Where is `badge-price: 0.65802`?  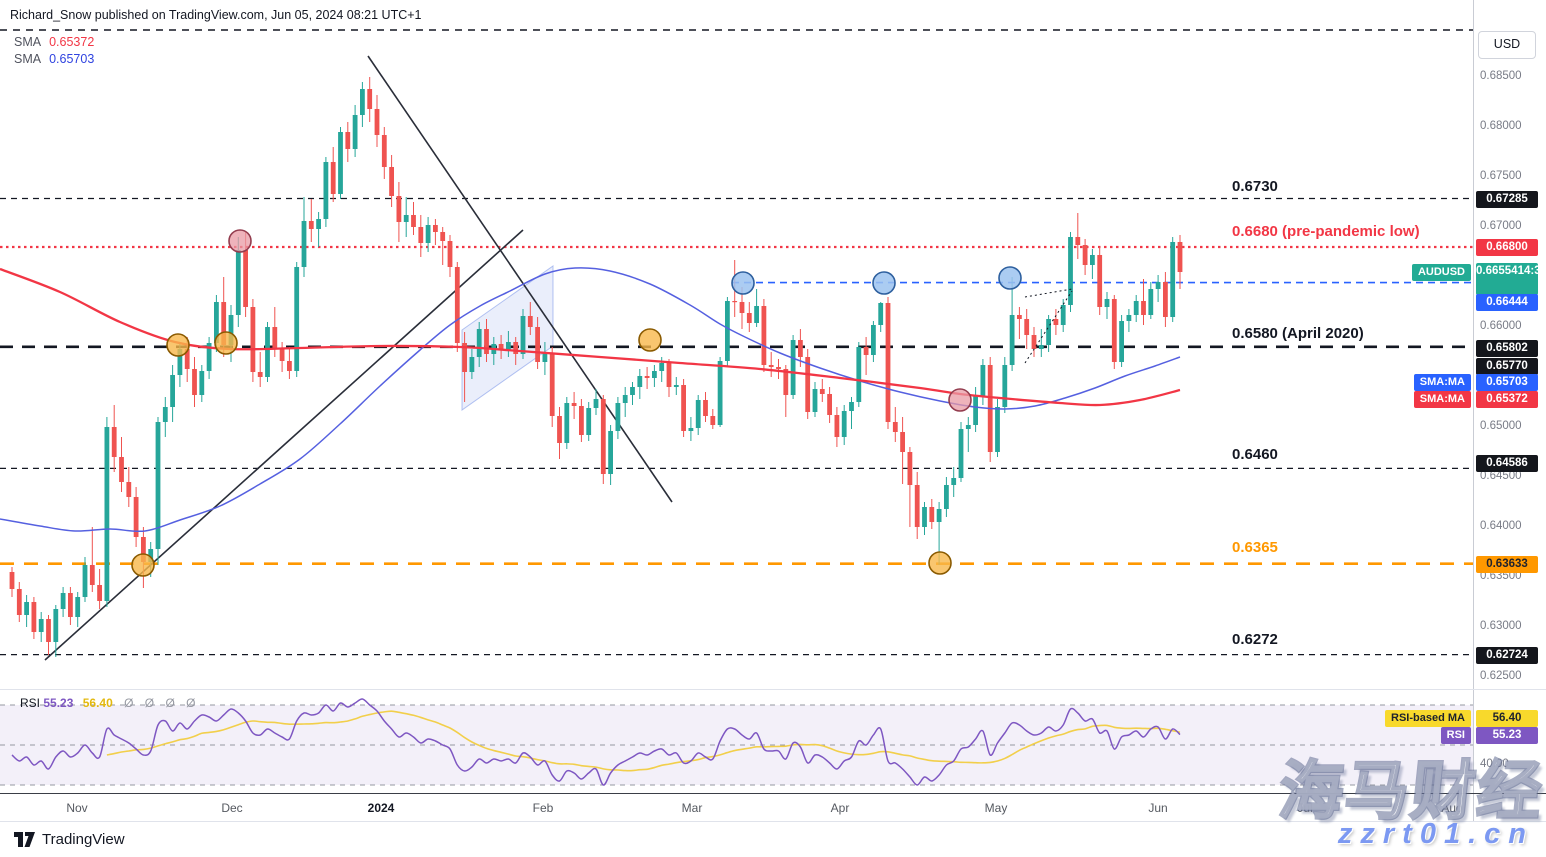 badge-price: 0.65802 is located at coordinates (1507, 348).